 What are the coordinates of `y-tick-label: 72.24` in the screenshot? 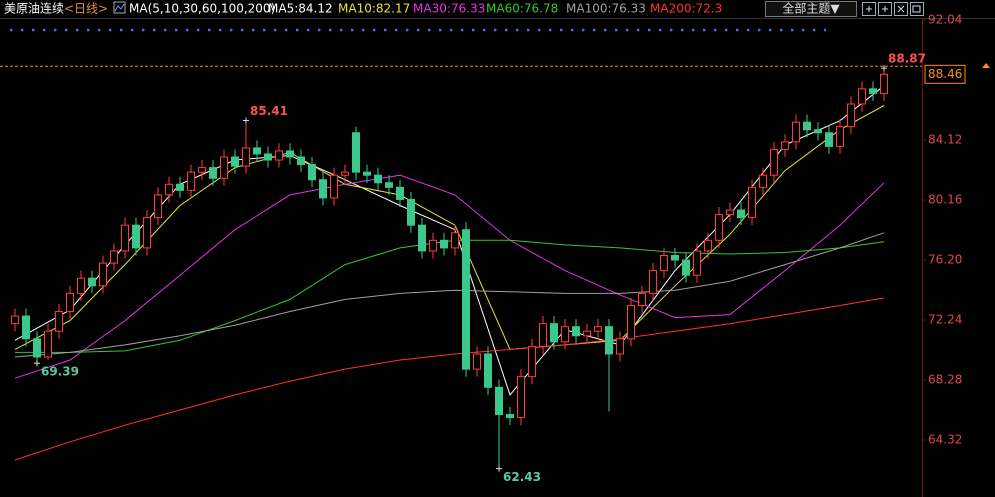 It's located at (945, 320).